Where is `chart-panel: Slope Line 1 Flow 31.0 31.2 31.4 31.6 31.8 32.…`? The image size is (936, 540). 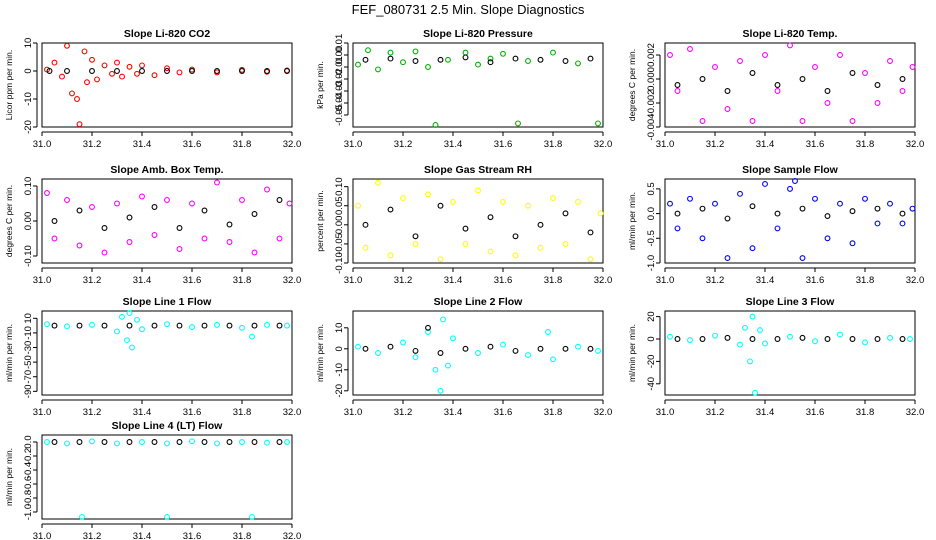 chart-panel: Slope Line 1 Flow 31.0 31.2 31.4 31.6 31.8 32.… is located at coordinates (152, 357).